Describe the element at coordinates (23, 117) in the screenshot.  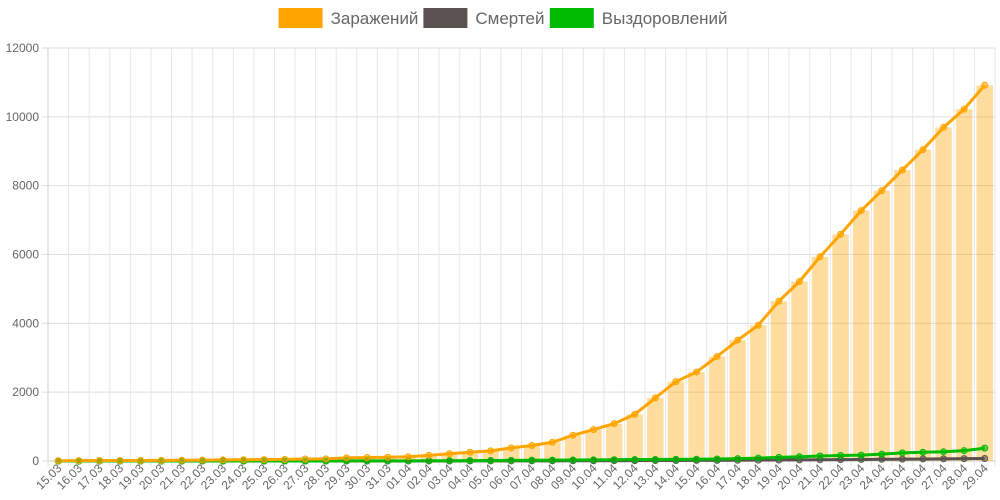
I see `y-tick-label: 10000` at that location.